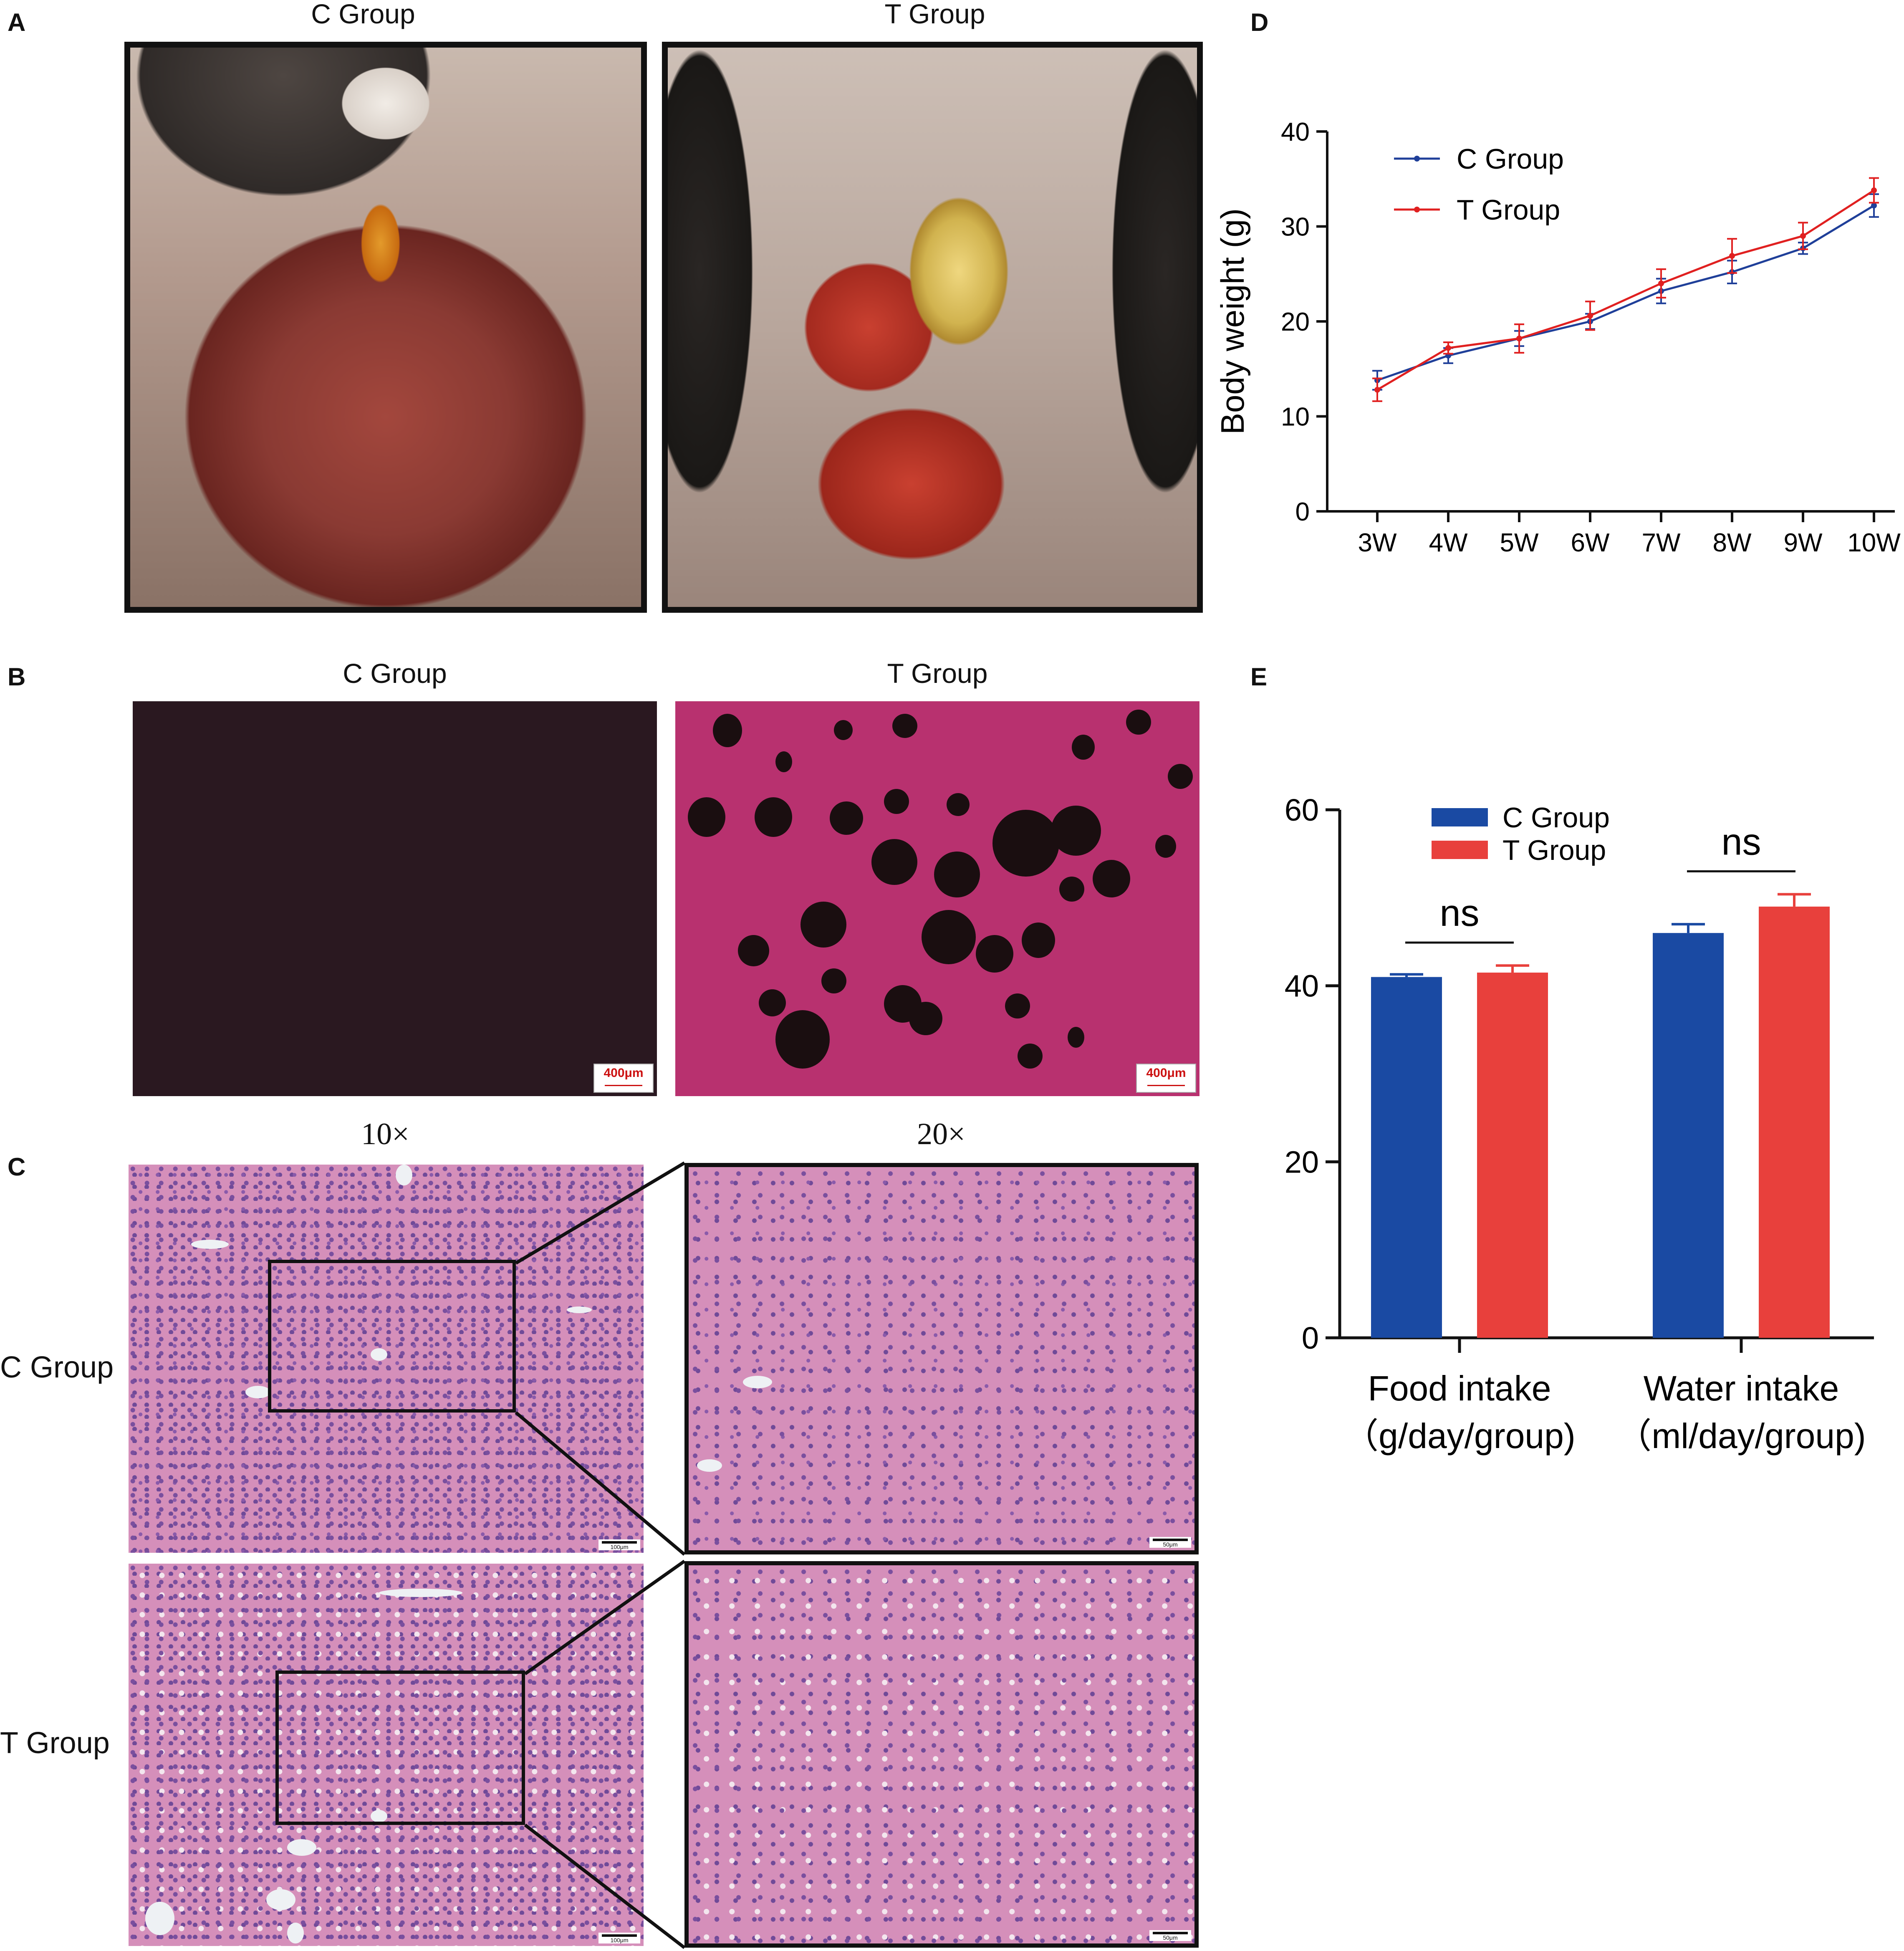 The width and height of the screenshot is (1904, 1951). What do you see at coordinates (1259, 22) in the screenshot?
I see `panel-letter-d: D` at bounding box center [1259, 22].